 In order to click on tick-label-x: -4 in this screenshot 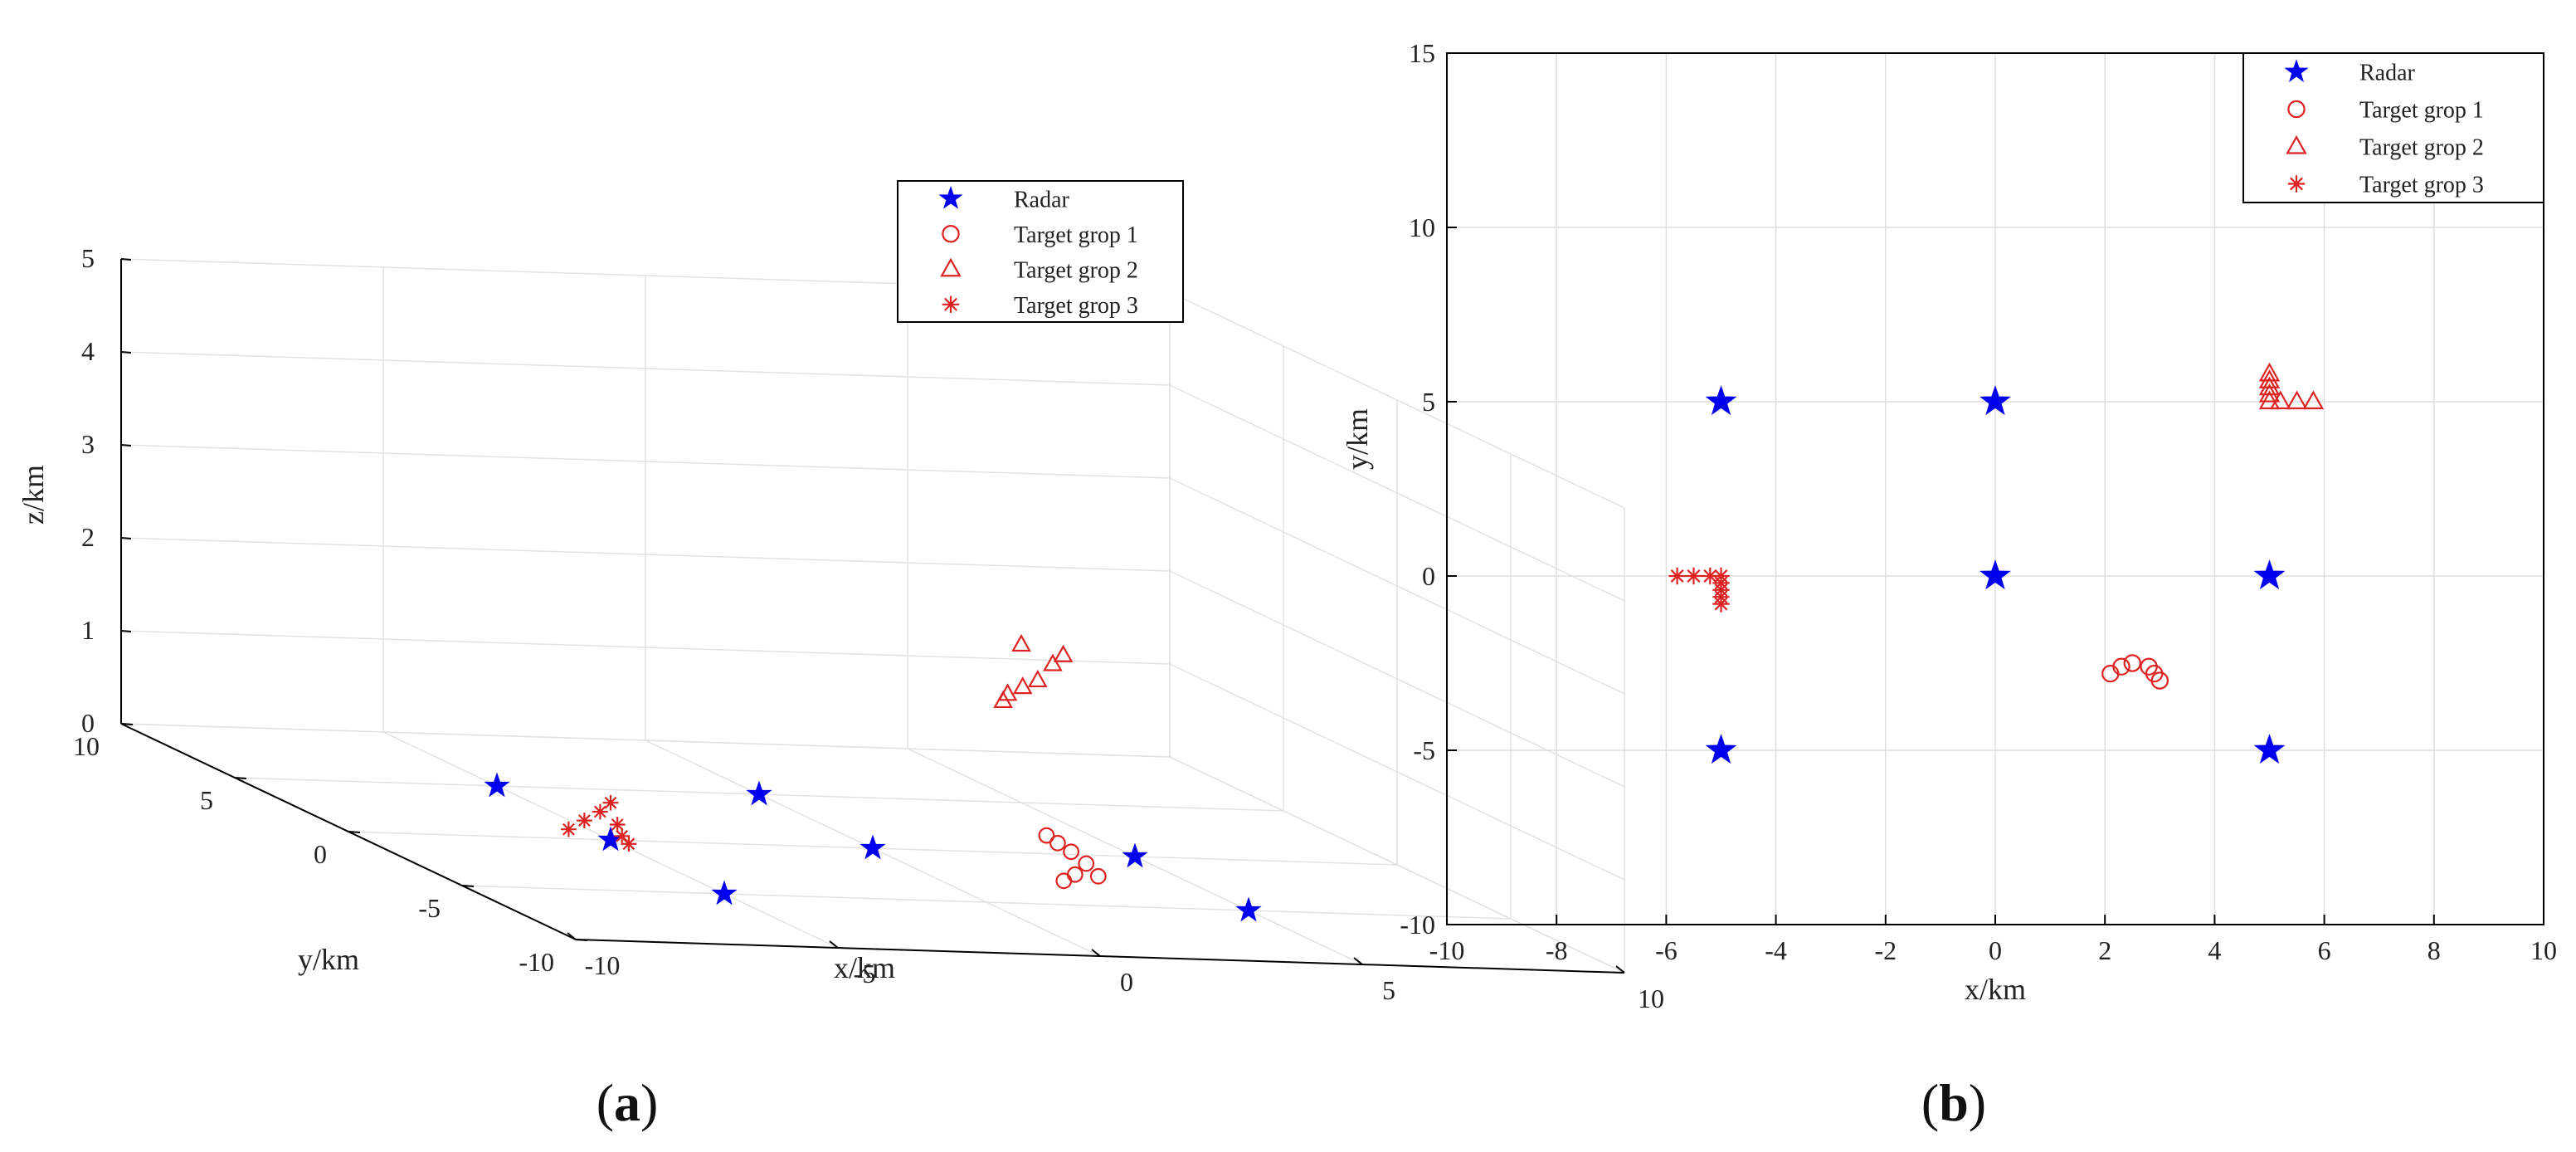, I will do `click(1776, 950)`.